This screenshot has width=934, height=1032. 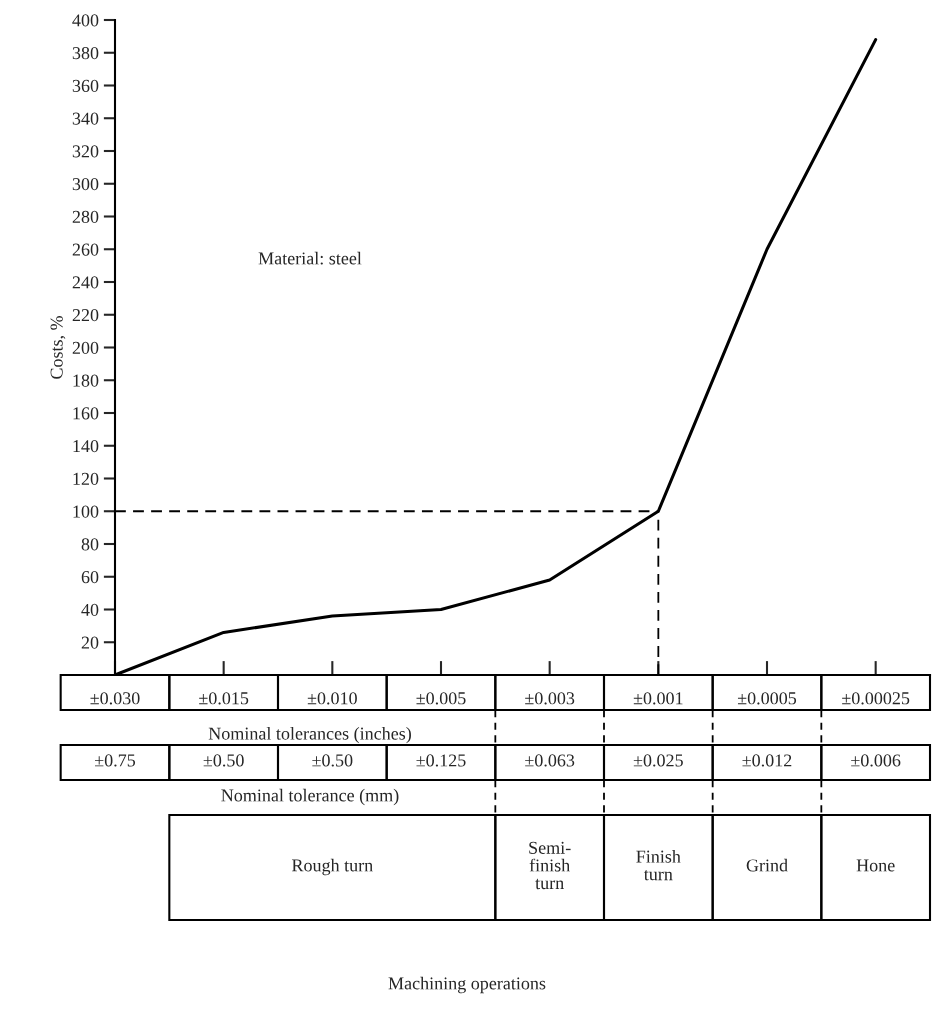 I want to click on text: Semi- finish turn, so click(x=550, y=865).